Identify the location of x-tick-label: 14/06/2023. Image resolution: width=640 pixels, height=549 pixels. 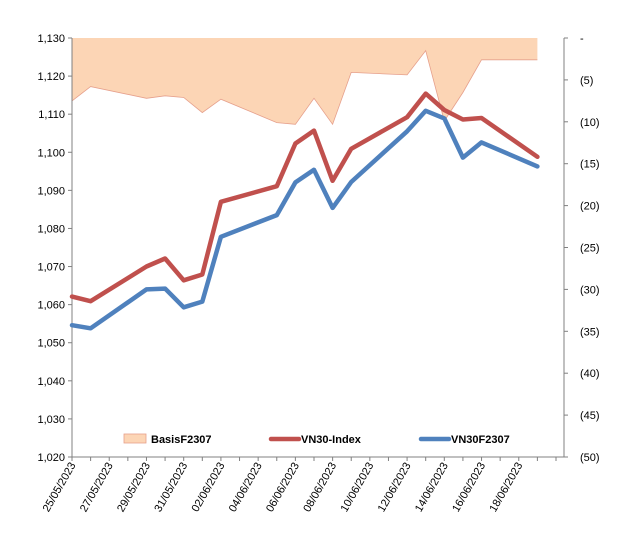
(432, 488).